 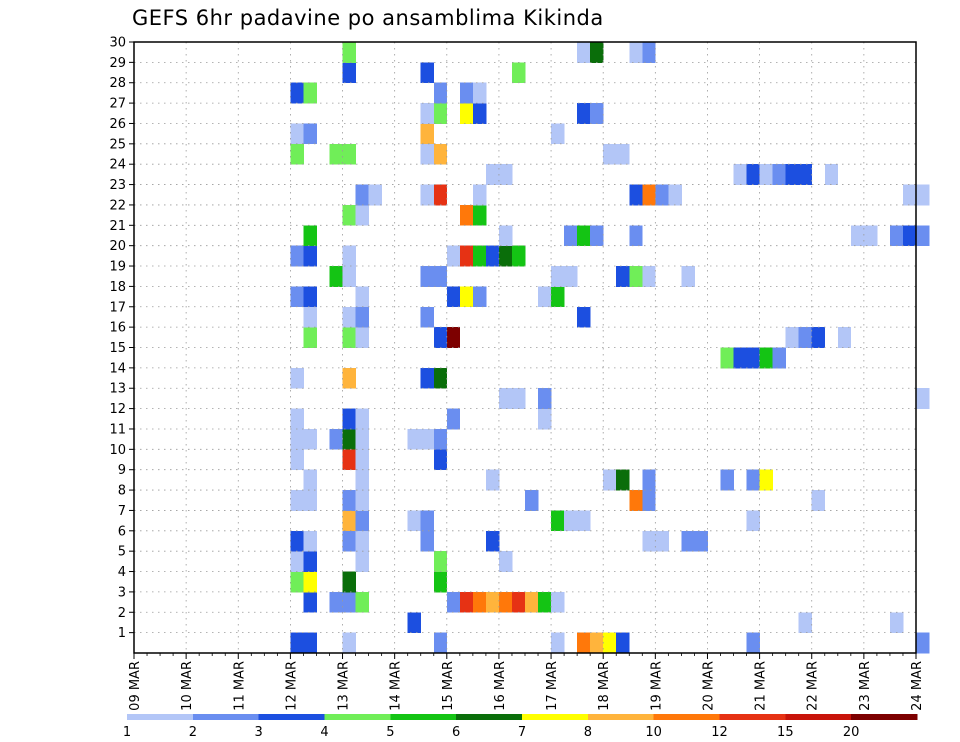 What do you see at coordinates (193, 732) in the screenshot?
I see `colorbar-label: 2` at bounding box center [193, 732].